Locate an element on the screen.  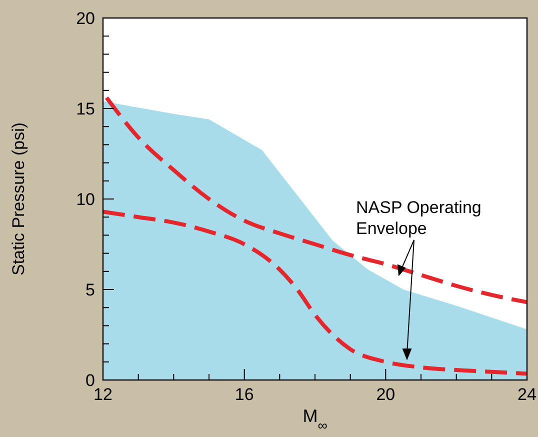
y-axis-title: Static Pressure (psi) is located at coordinates (18, 199).